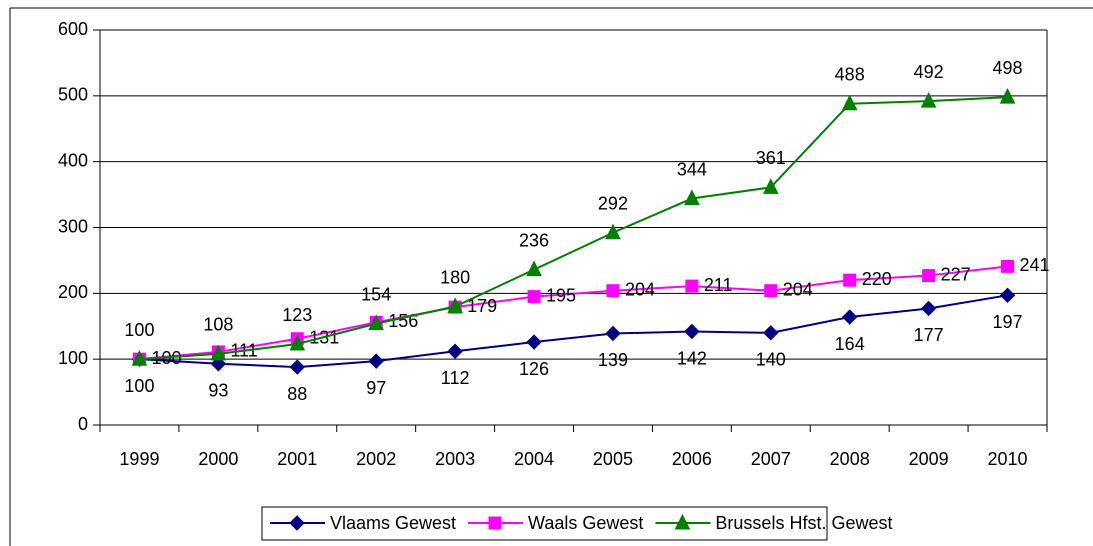 The width and height of the screenshot is (1093, 546). Describe the element at coordinates (297, 459) in the screenshot. I see `x-tick-label: 2001` at that location.